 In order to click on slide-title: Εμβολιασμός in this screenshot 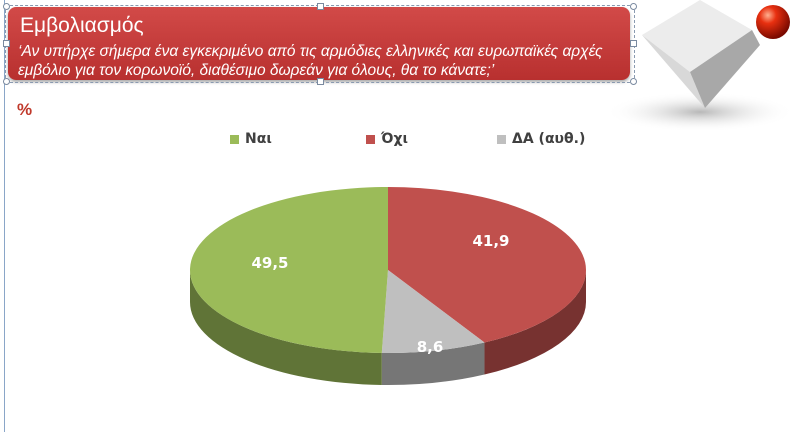, I will do `click(82, 25)`.